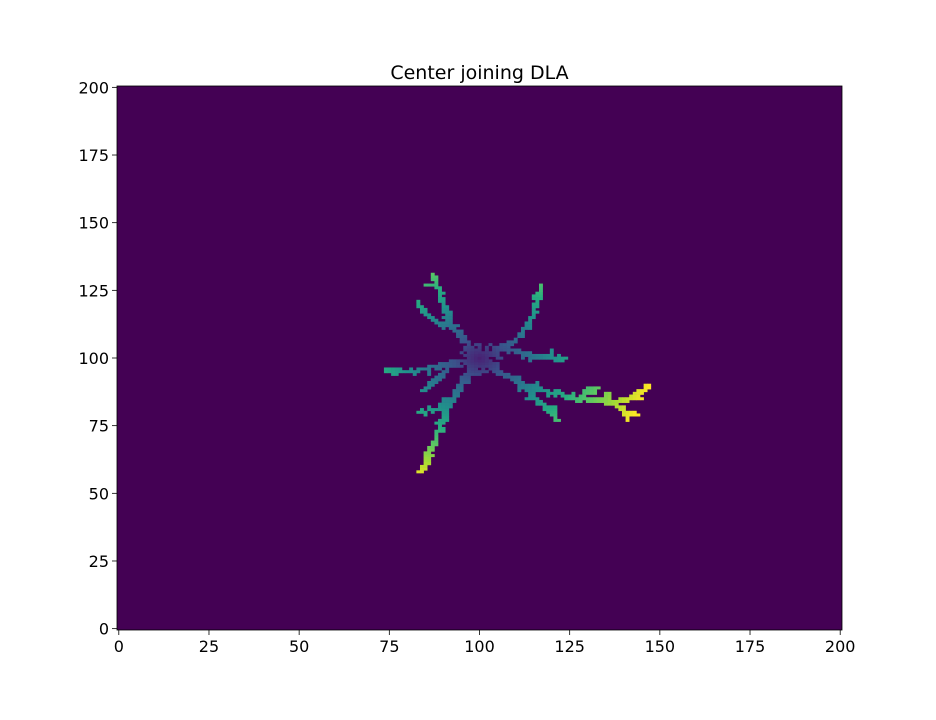  What do you see at coordinates (569, 646) in the screenshot?
I see `x-tick-label: 125` at bounding box center [569, 646].